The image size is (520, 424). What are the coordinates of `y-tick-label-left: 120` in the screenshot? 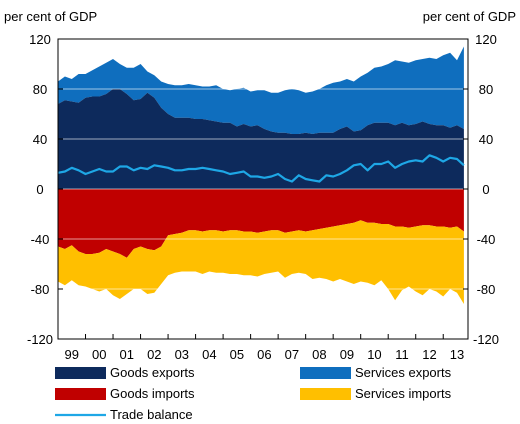 It's located at (40, 39).